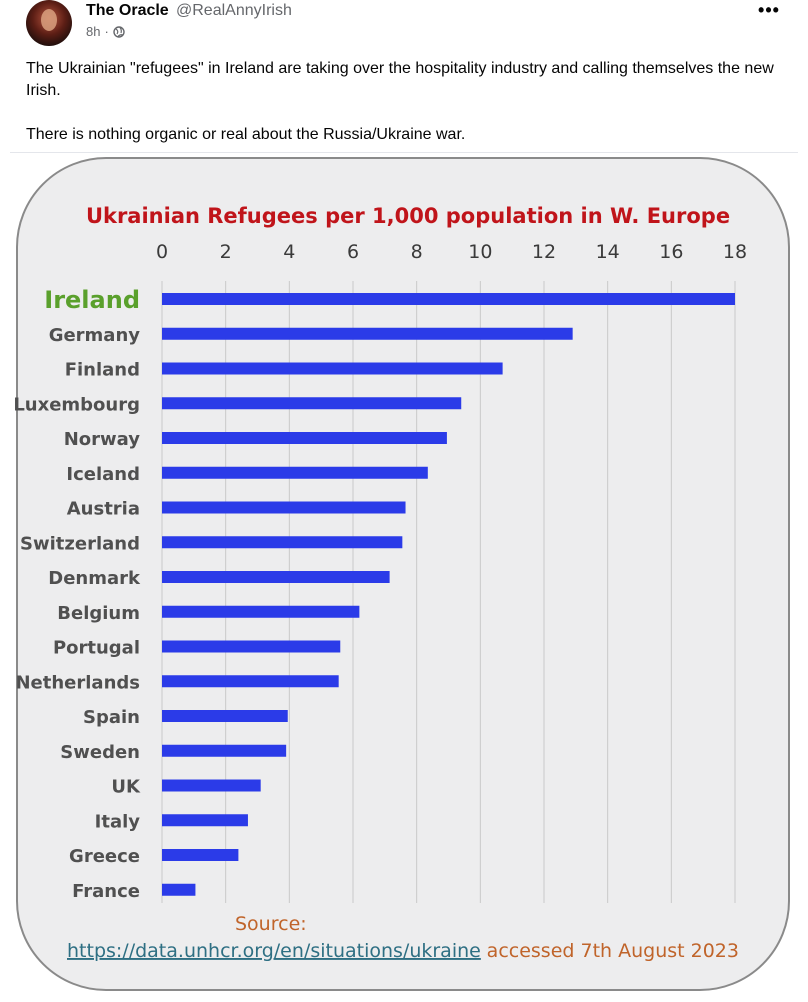  What do you see at coordinates (544, 252) in the screenshot?
I see `x-tick-label: 12` at bounding box center [544, 252].